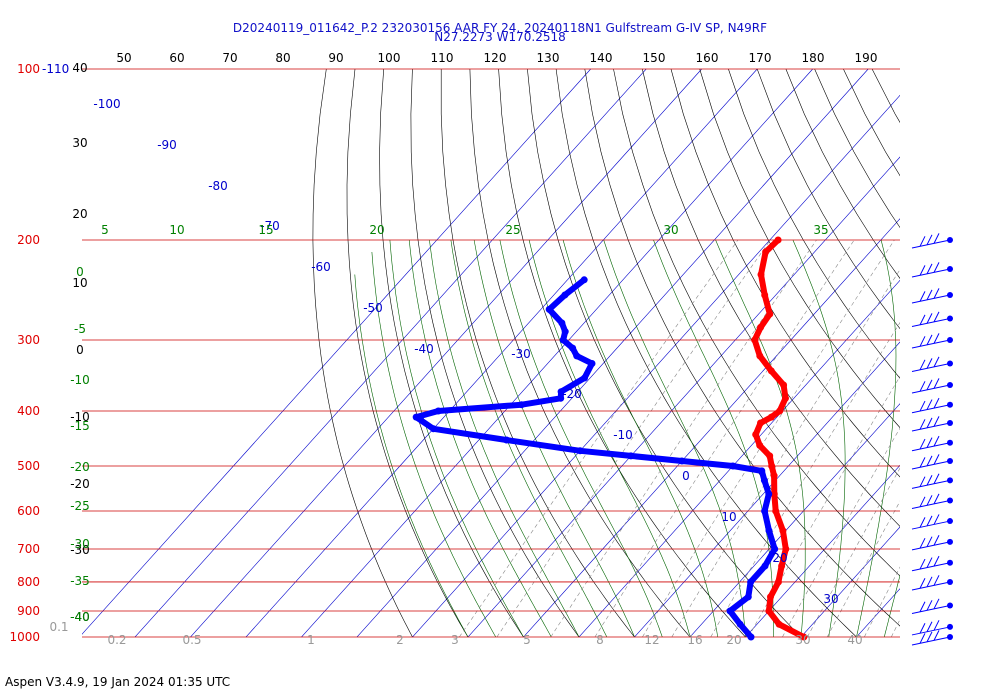 Image resolution: width=1000 pixels, height=700 pixels. I want to click on isotherm-label: -30, so click(521, 354).